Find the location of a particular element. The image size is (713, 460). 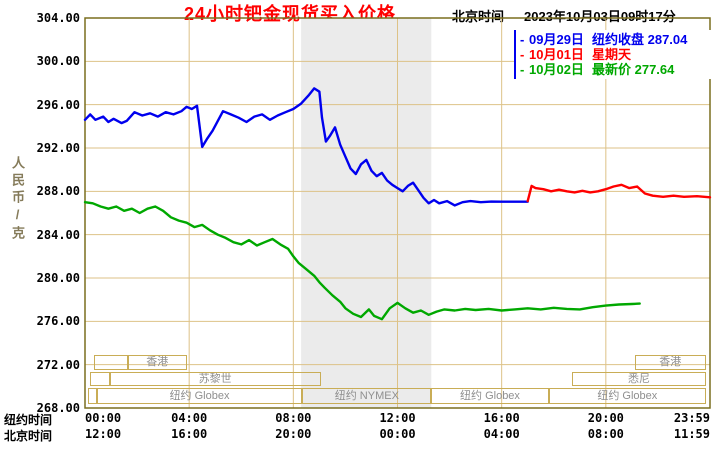

legend-desc: 最新价 277.64 is located at coordinates (633, 69).